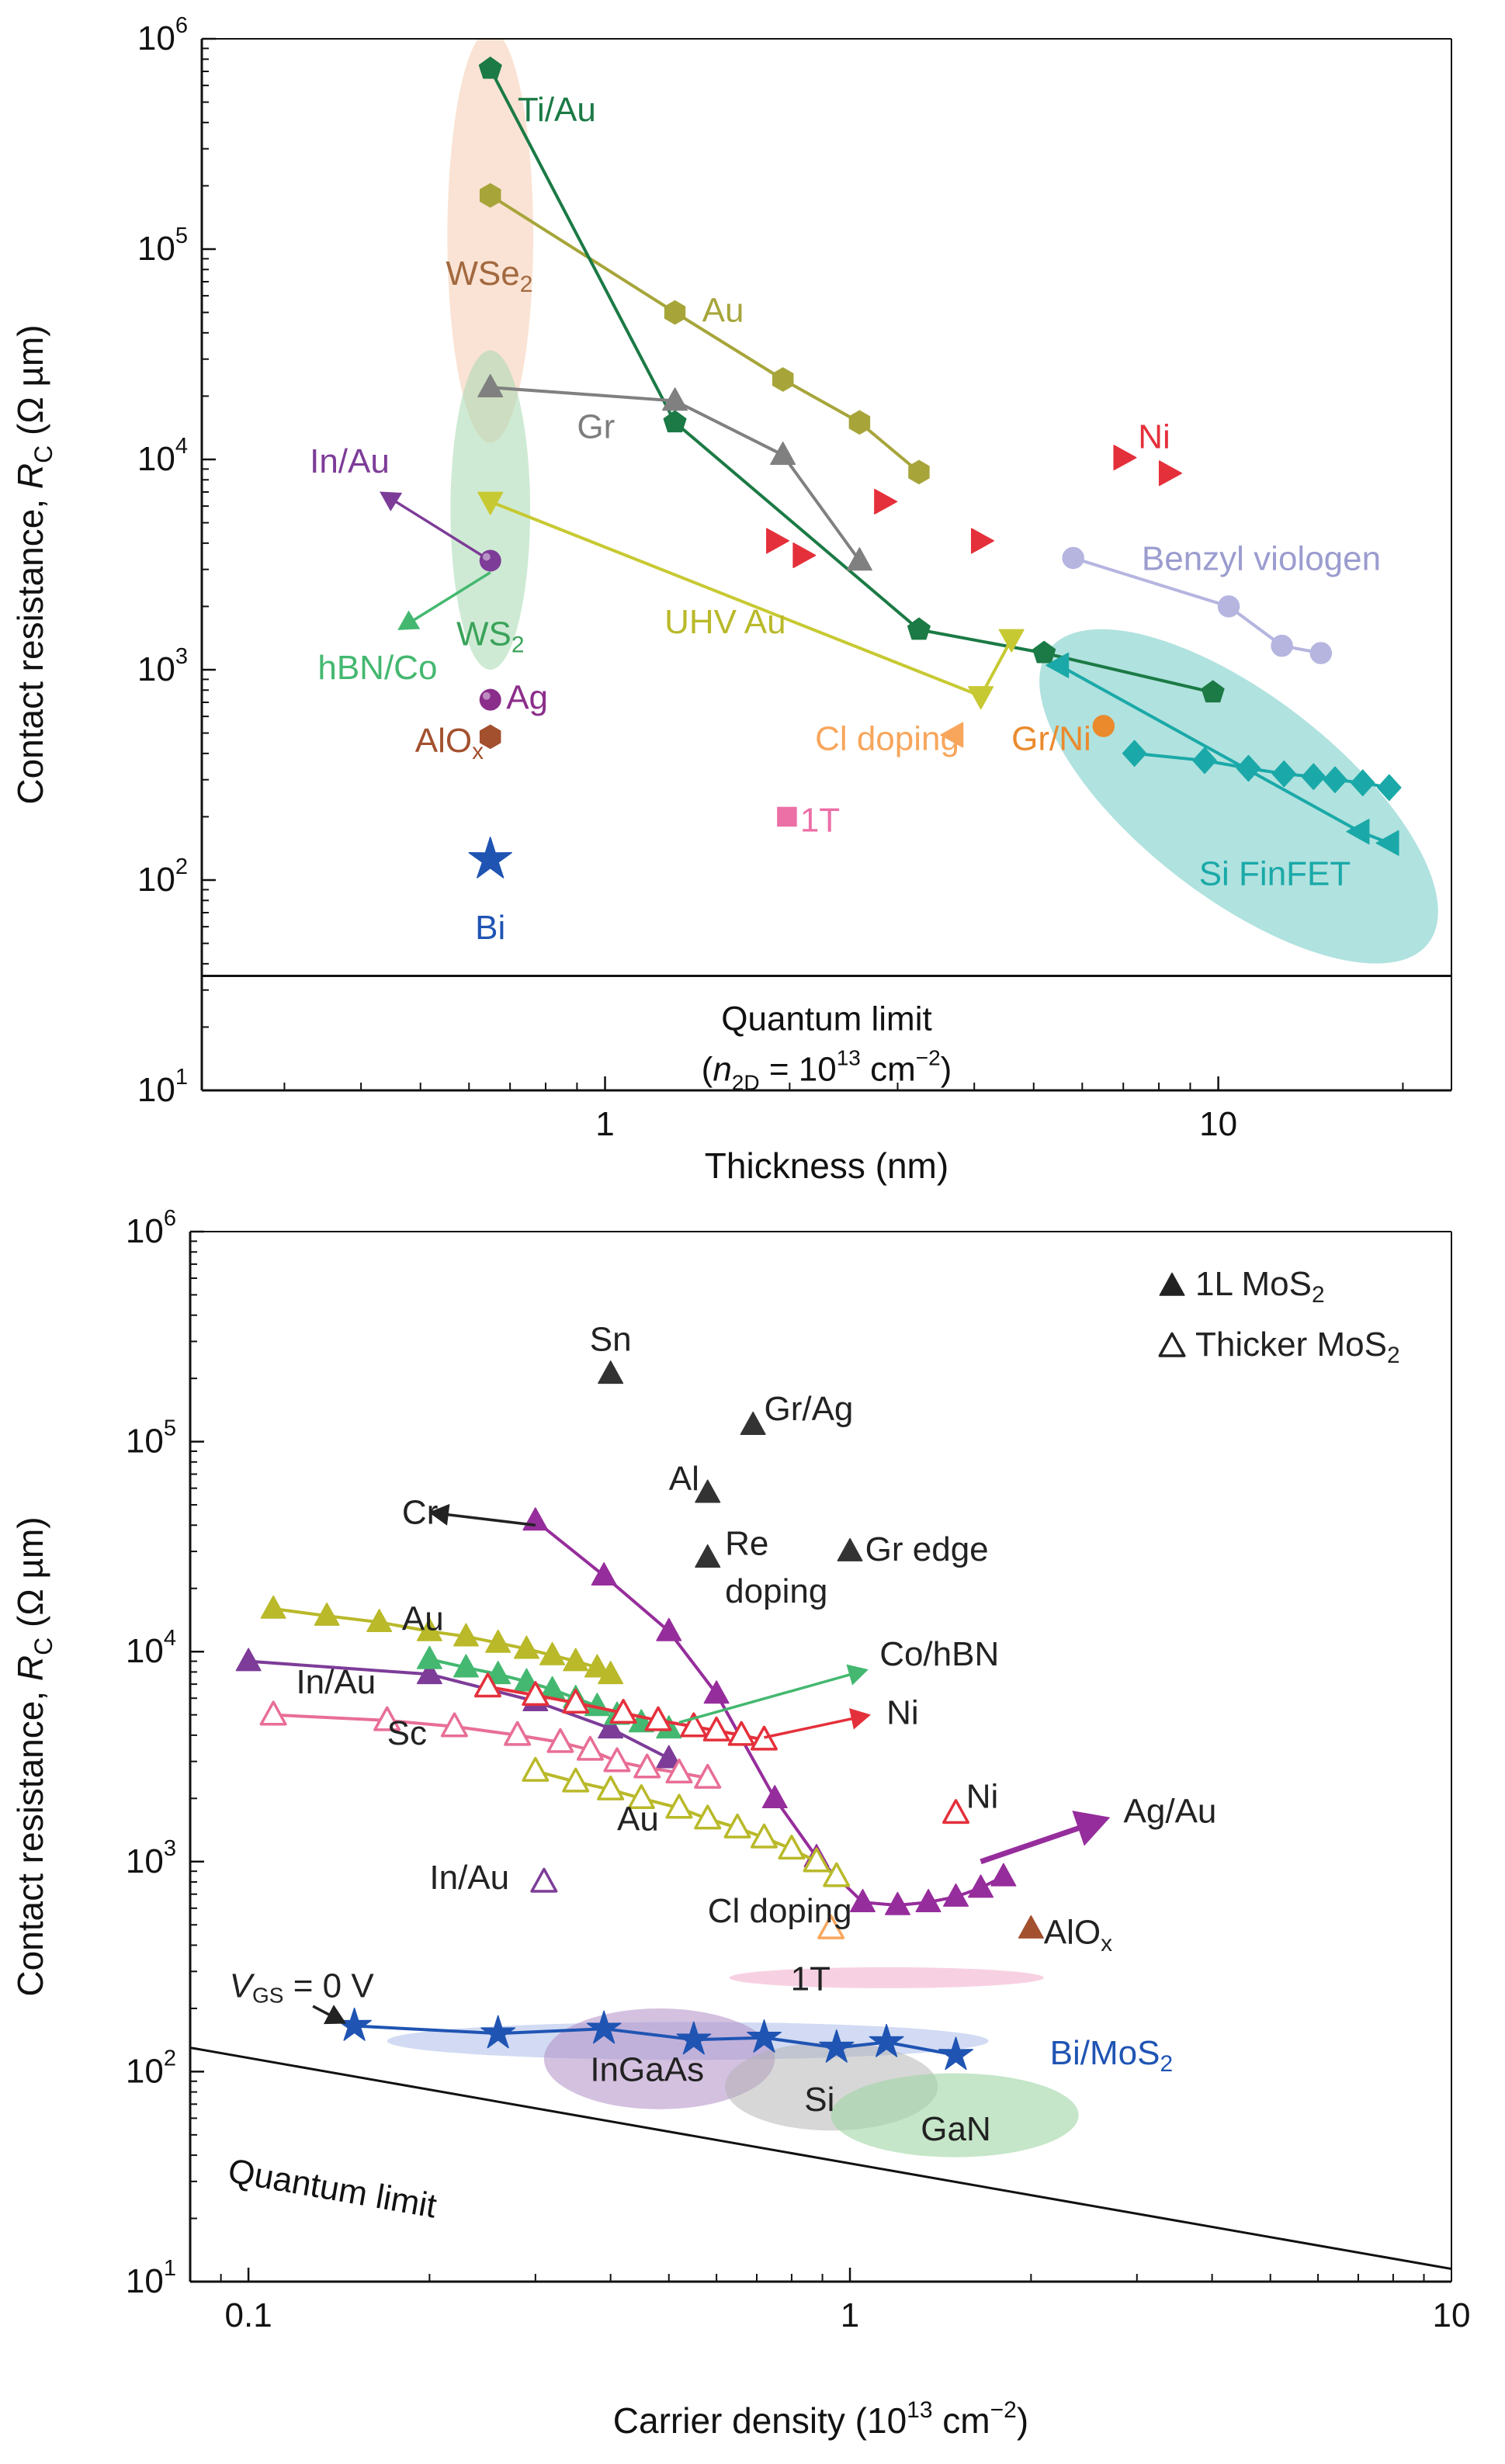 The width and height of the screenshot is (1505, 2464). What do you see at coordinates (1297, 1347) in the screenshot?
I see `legend-label: Thicker MoS2` at bounding box center [1297, 1347].